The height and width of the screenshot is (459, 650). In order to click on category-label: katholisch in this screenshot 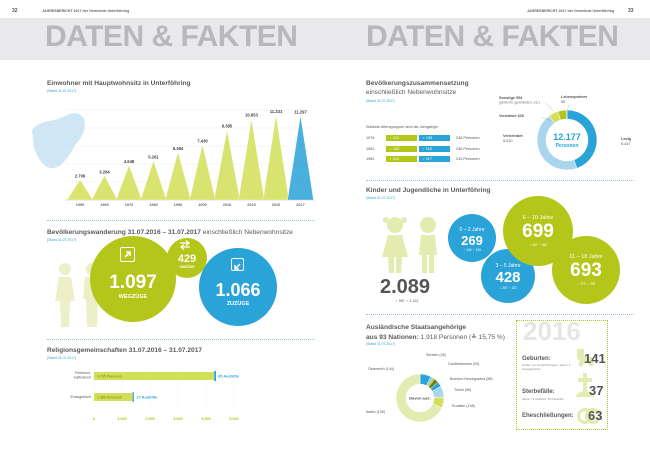, I will do `click(82, 378)`.